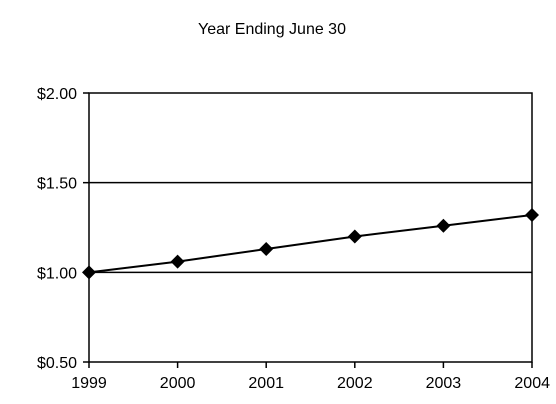 The width and height of the screenshot is (556, 404). I want to click on y-tick-label: $1.00, so click(57, 273).